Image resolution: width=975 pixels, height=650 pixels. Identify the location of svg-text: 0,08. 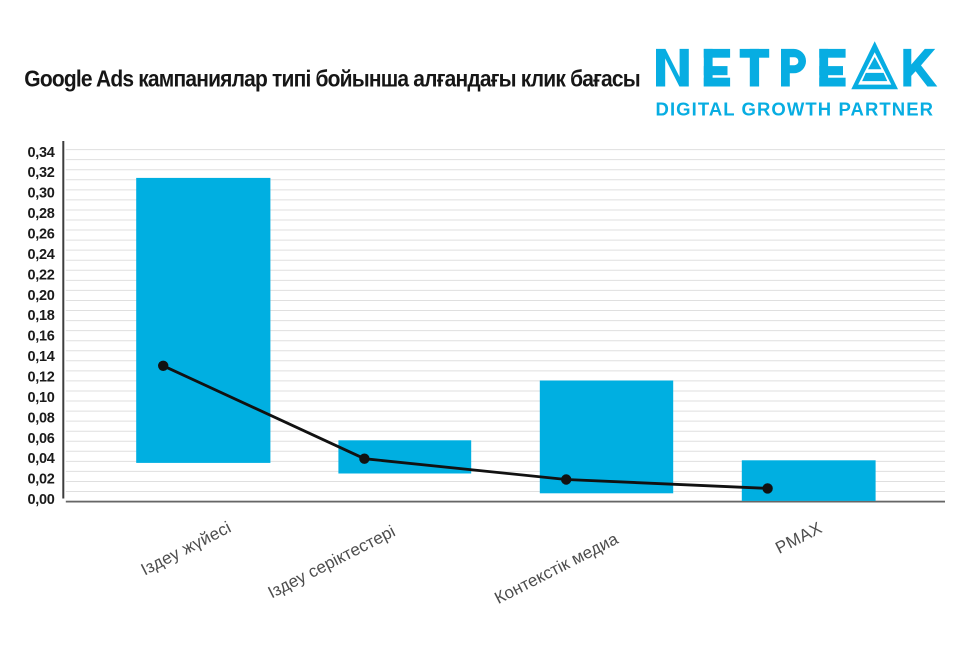
(40, 418).